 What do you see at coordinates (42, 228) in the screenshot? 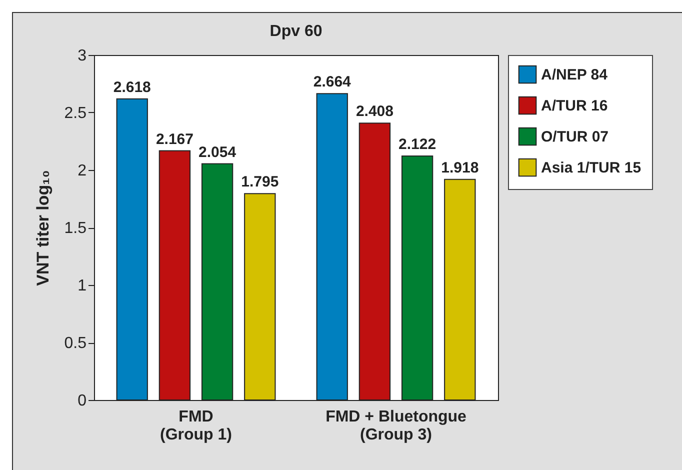
I see `y-axis-title: VNT titer log₁₀` at bounding box center [42, 228].